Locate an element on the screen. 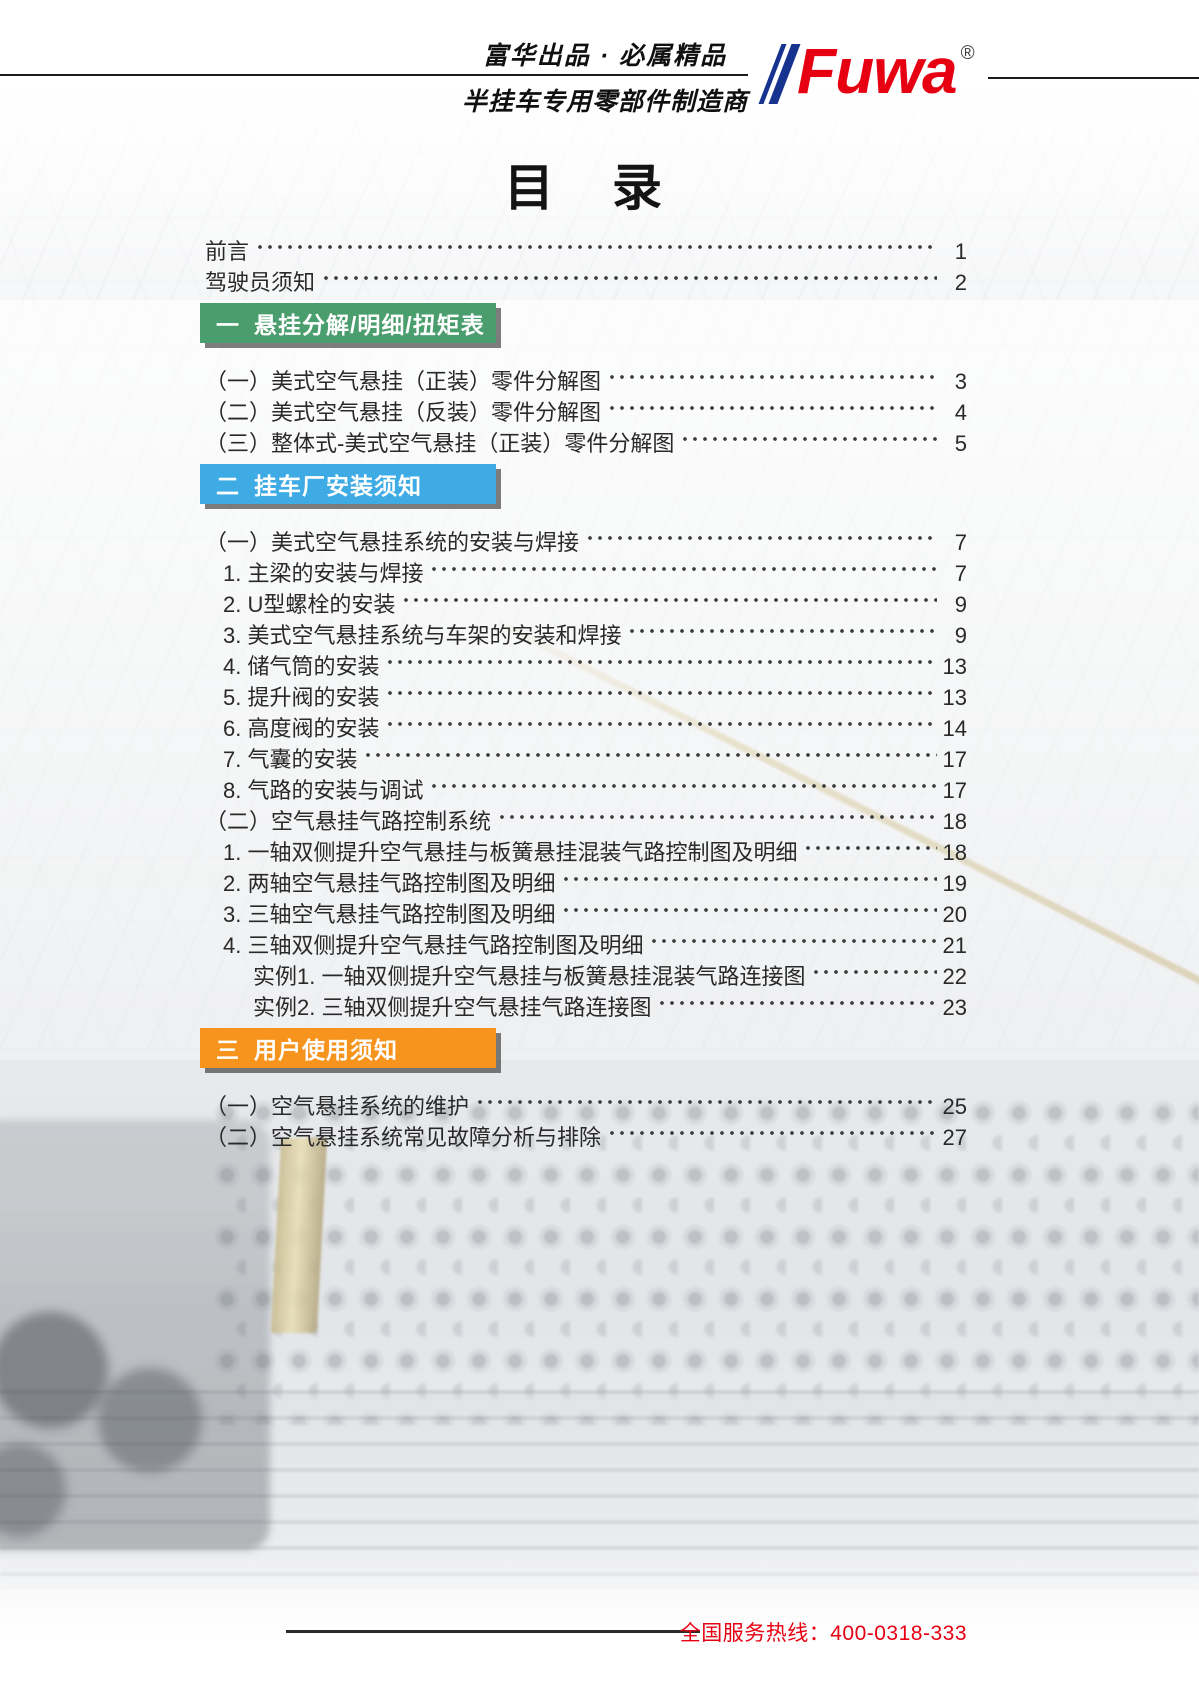  toc-entry-label: （二）空气悬挂气路控制系统 is located at coordinates (348, 821).